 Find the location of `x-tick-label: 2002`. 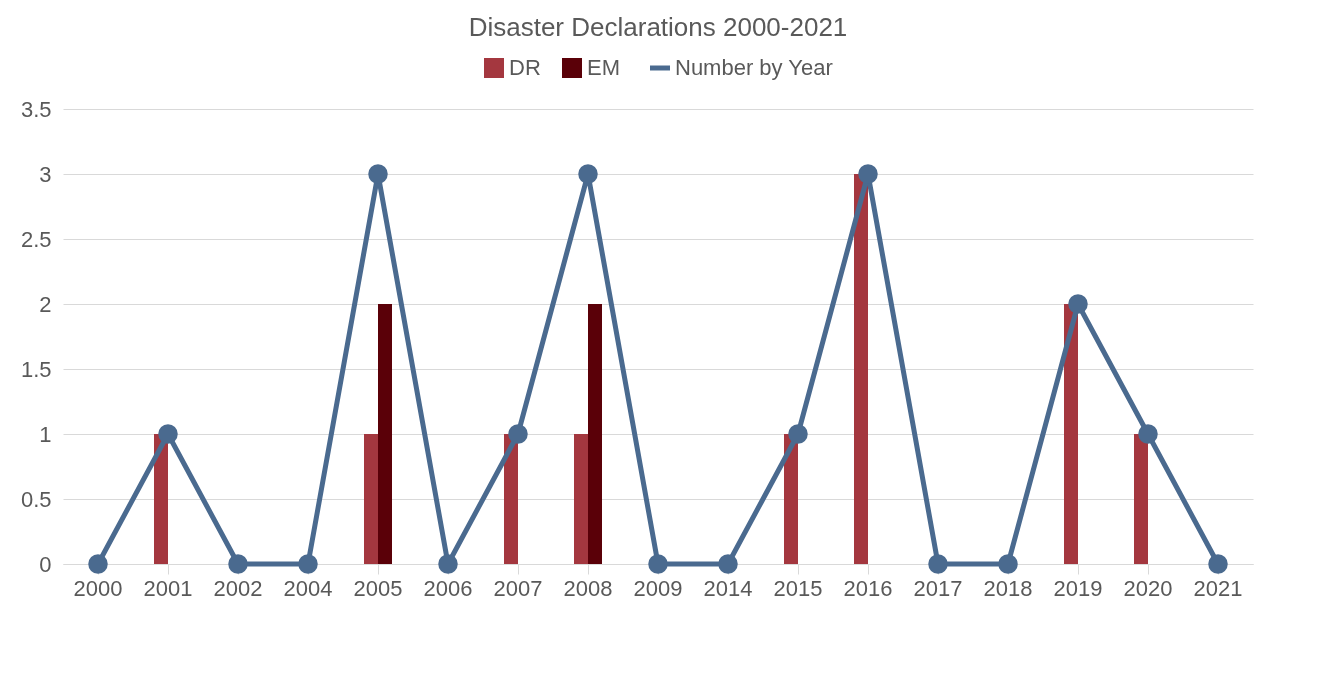

x-tick-label: 2002 is located at coordinates (238, 588).